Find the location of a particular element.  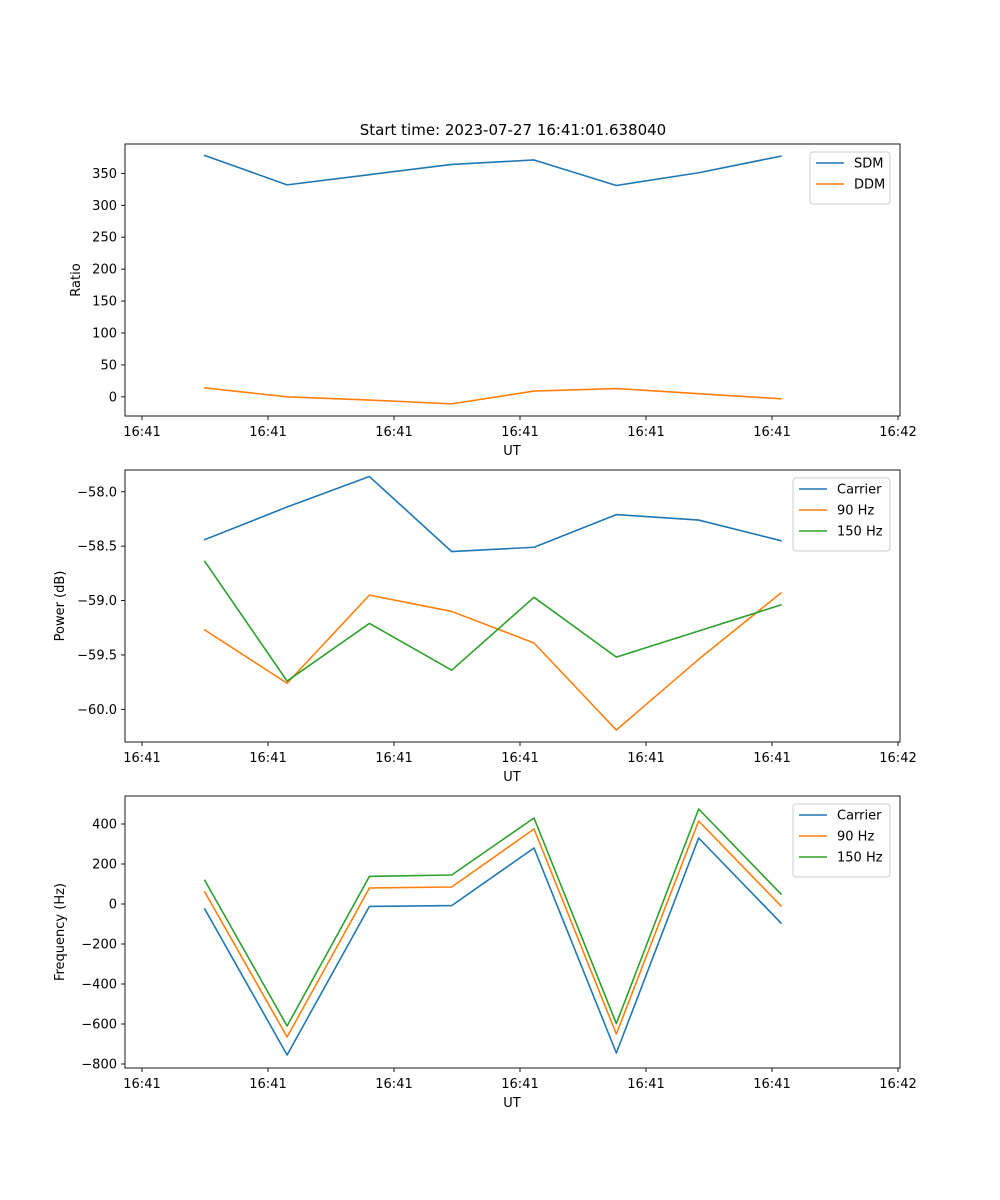

legend: SDM DDM is located at coordinates (850, 178).